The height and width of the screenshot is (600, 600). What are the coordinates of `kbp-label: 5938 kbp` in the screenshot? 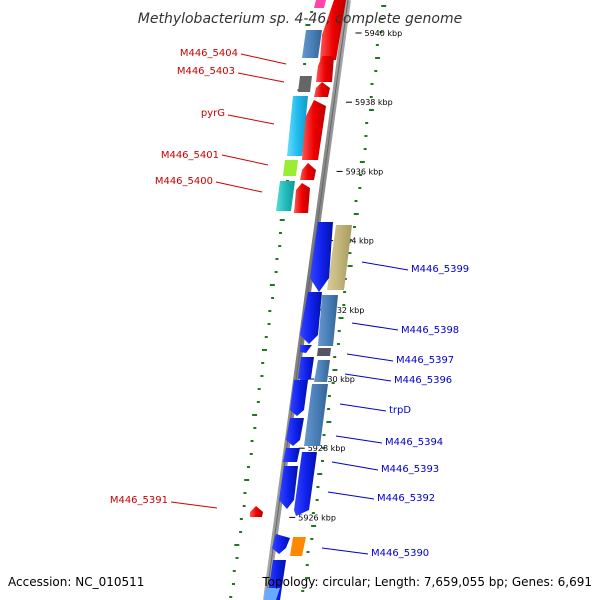 It's located at (374, 102).